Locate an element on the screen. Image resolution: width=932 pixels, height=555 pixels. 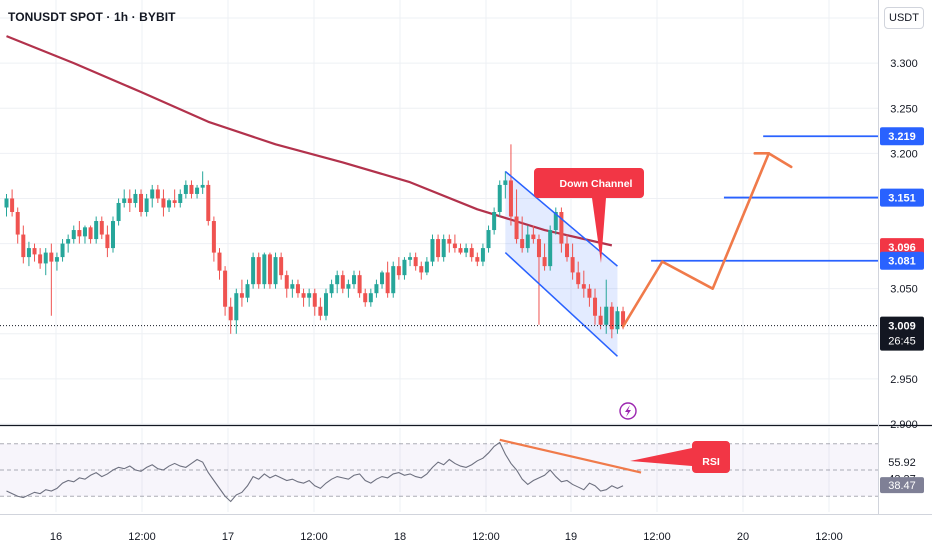
rsi-current-label: 38.47 is located at coordinates (902, 486).